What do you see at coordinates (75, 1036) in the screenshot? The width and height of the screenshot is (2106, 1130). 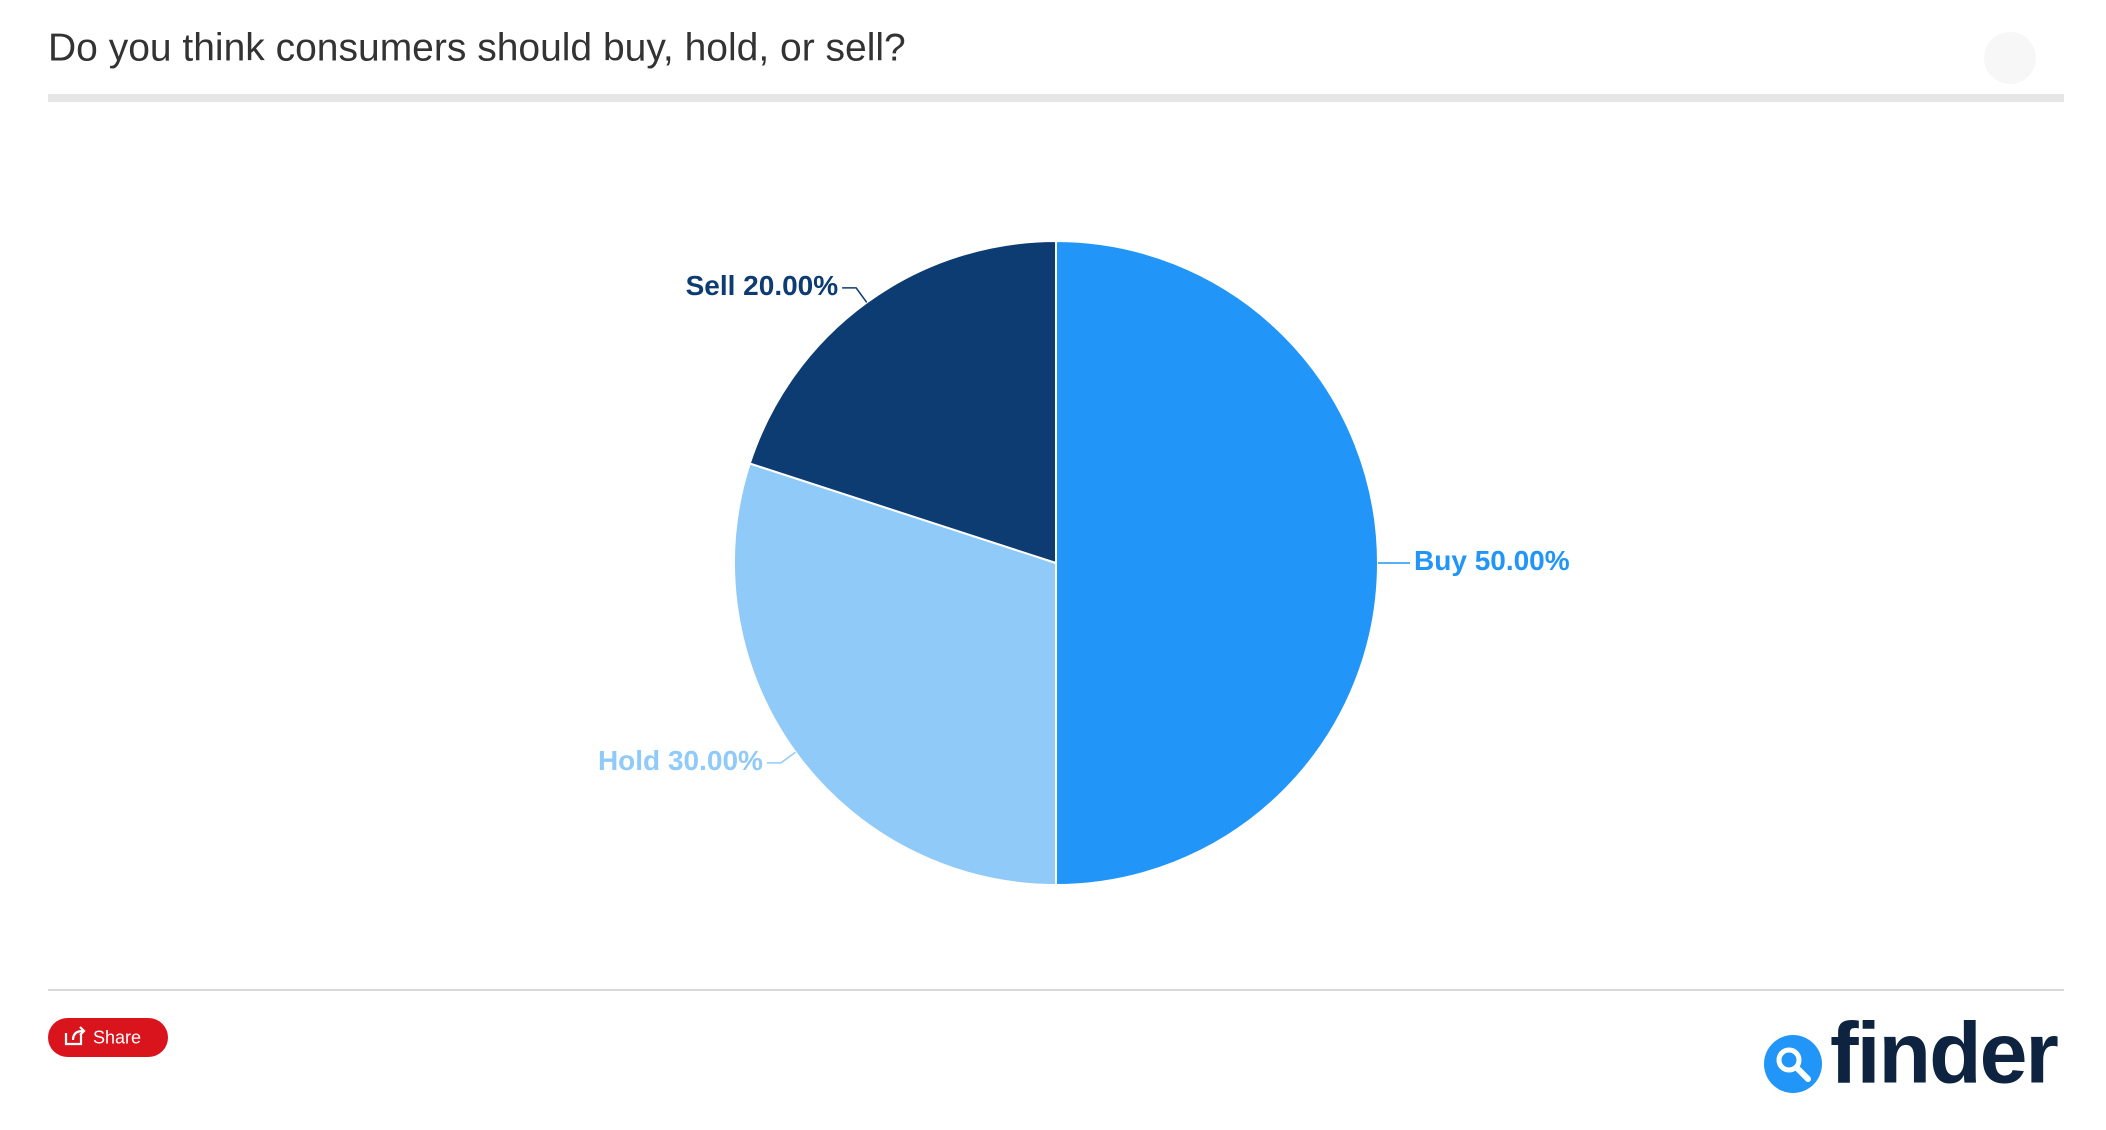 I see `share-icon` at bounding box center [75, 1036].